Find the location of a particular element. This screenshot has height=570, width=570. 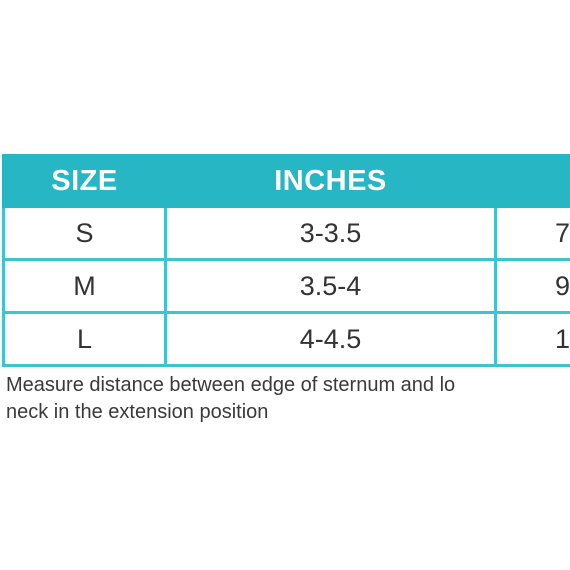

inches-cell: 4-4.5 is located at coordinates (330, 339).